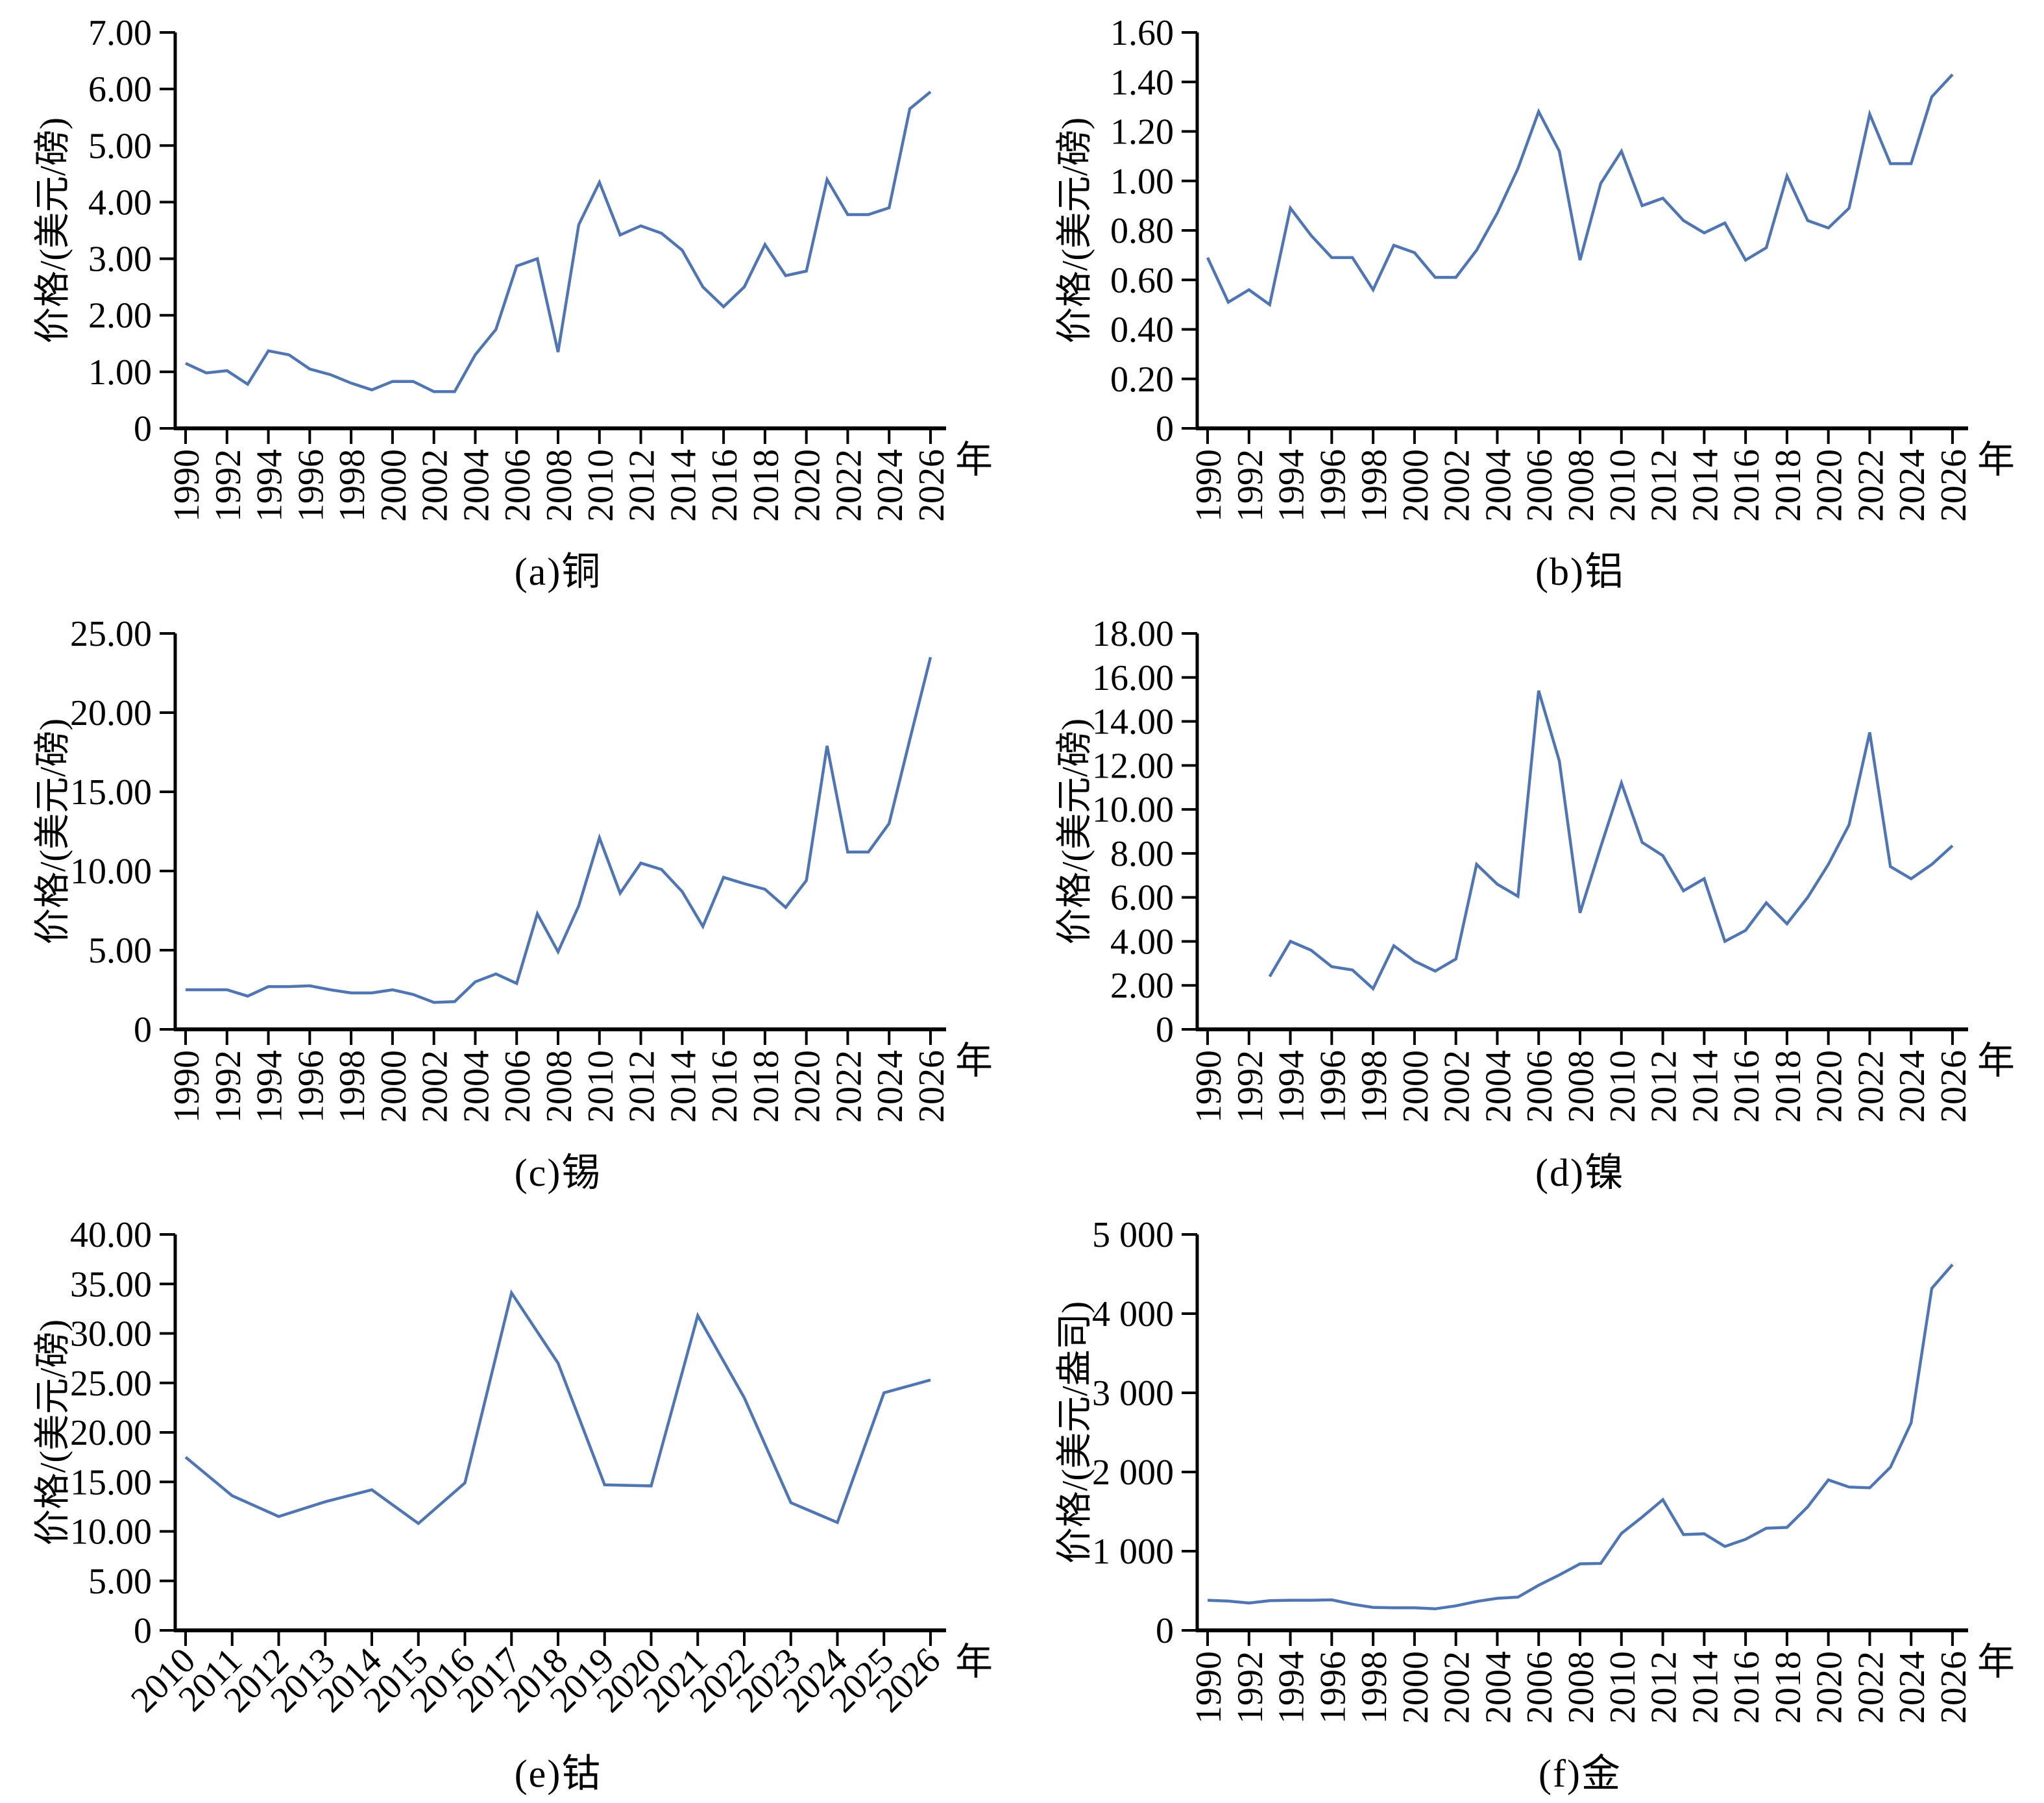  Describe the element at coordinates (111, 1284) in the screenshot. I see `y-tick-label: 35.00` at that location.